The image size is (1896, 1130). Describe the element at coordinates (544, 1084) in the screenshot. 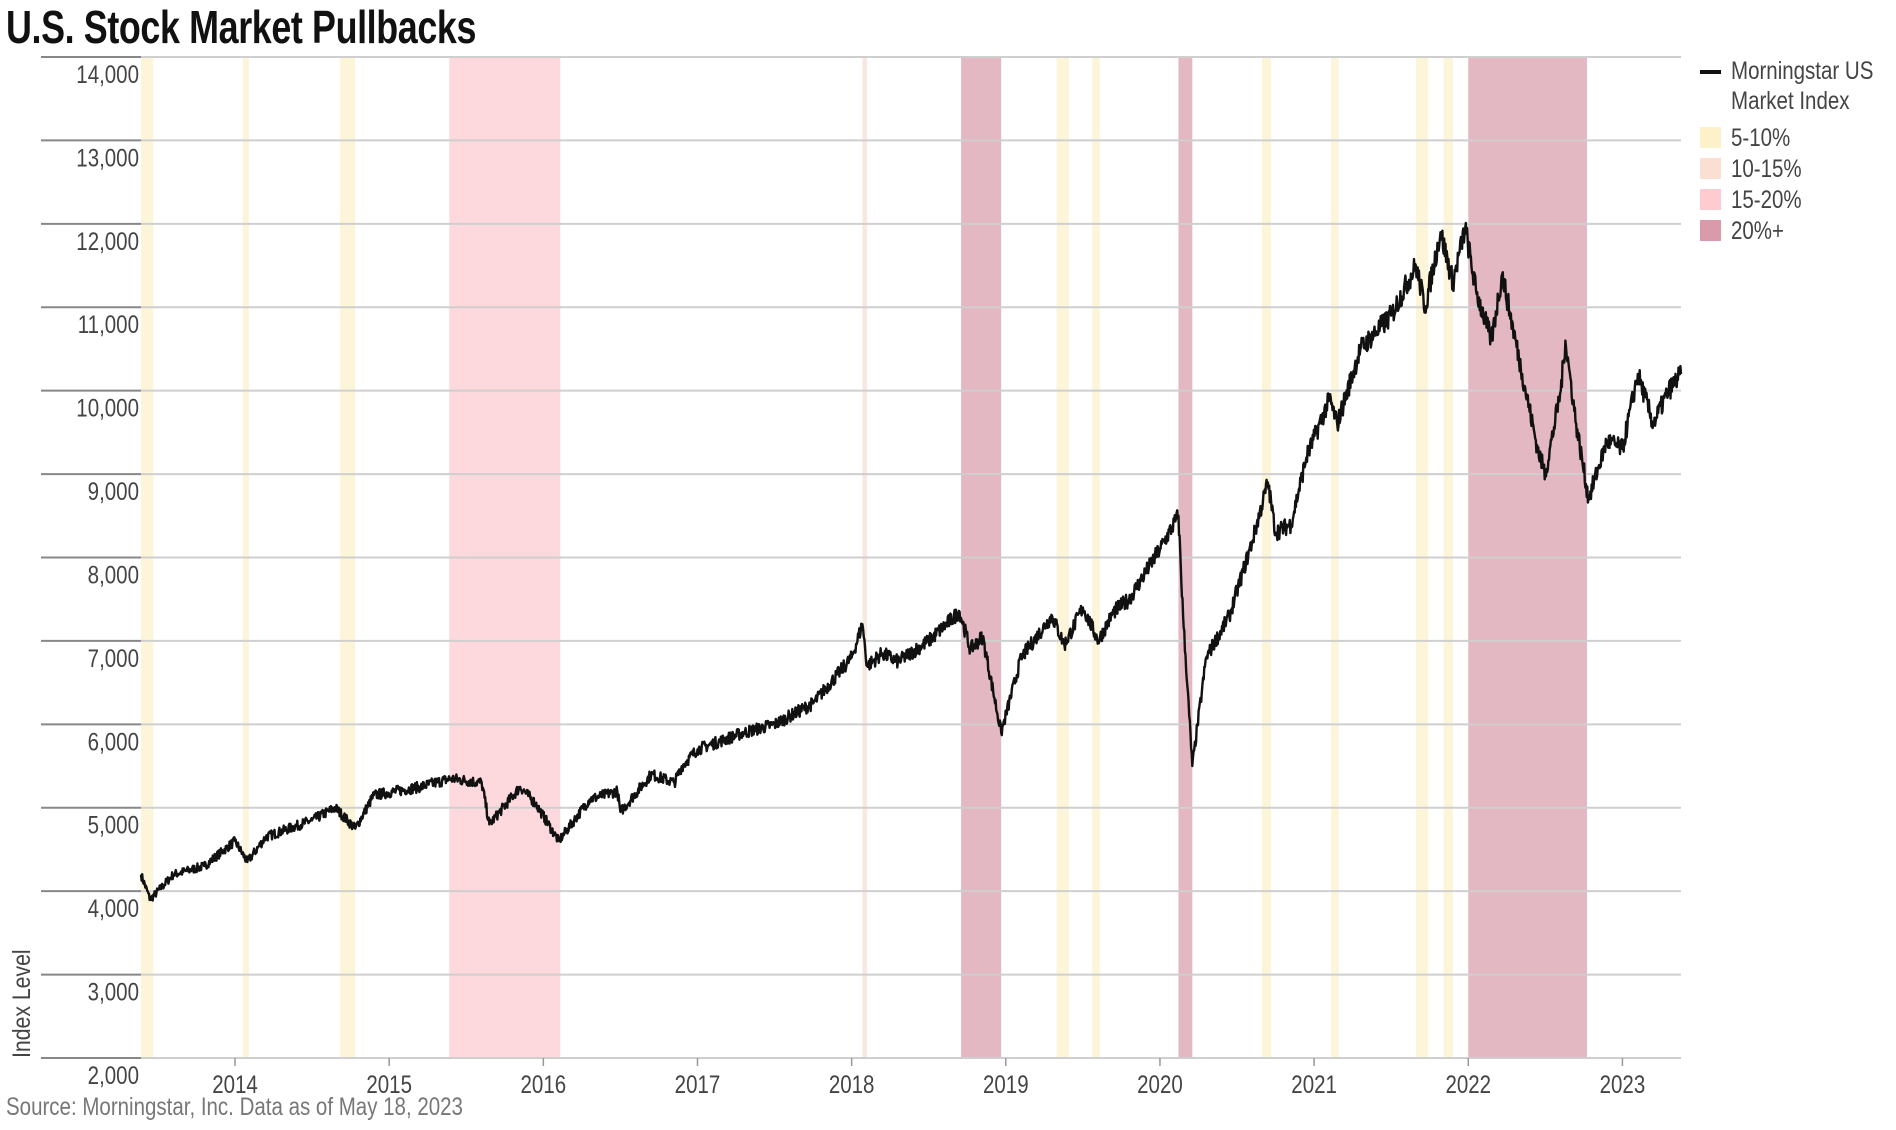

I see `x-tick-label: 2016` at that location.